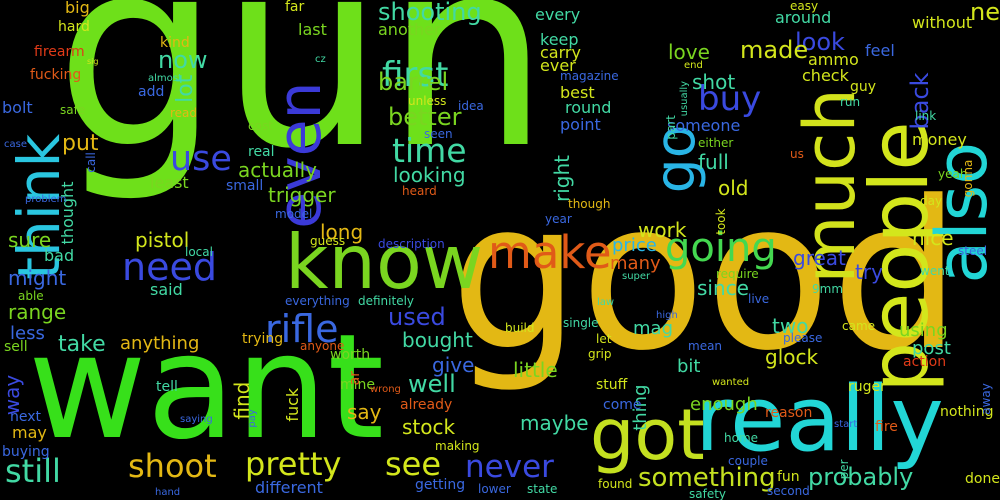 This screenshot has width=1000, height=500. I want to click on cloud-word: made, so click(774, 50).